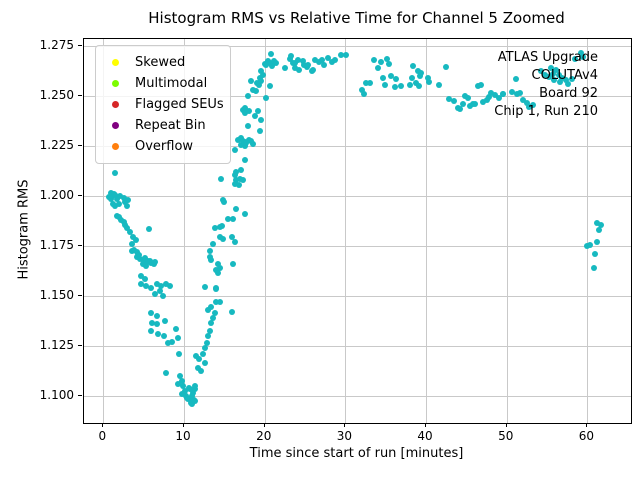 The height and width of the screenshot is (480, 640). Describe the element at coordinates (425, 436) in the screenshot. I see `x-tick-label: 40` at that location.